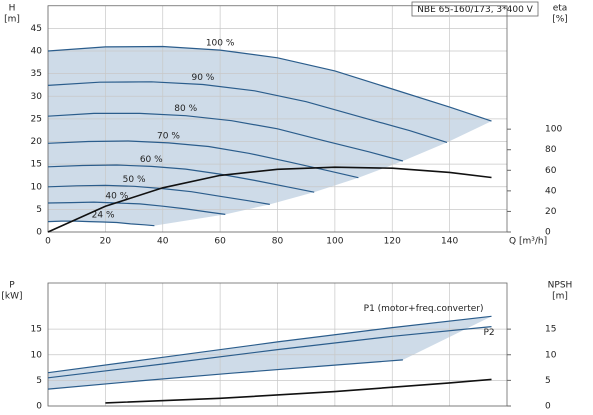 The image size is (593, 415). Describe the element at coordinates (475, 10) in the screenshot. I see `chart-title: NBE 65-160/173, 3*400 V` at that location.